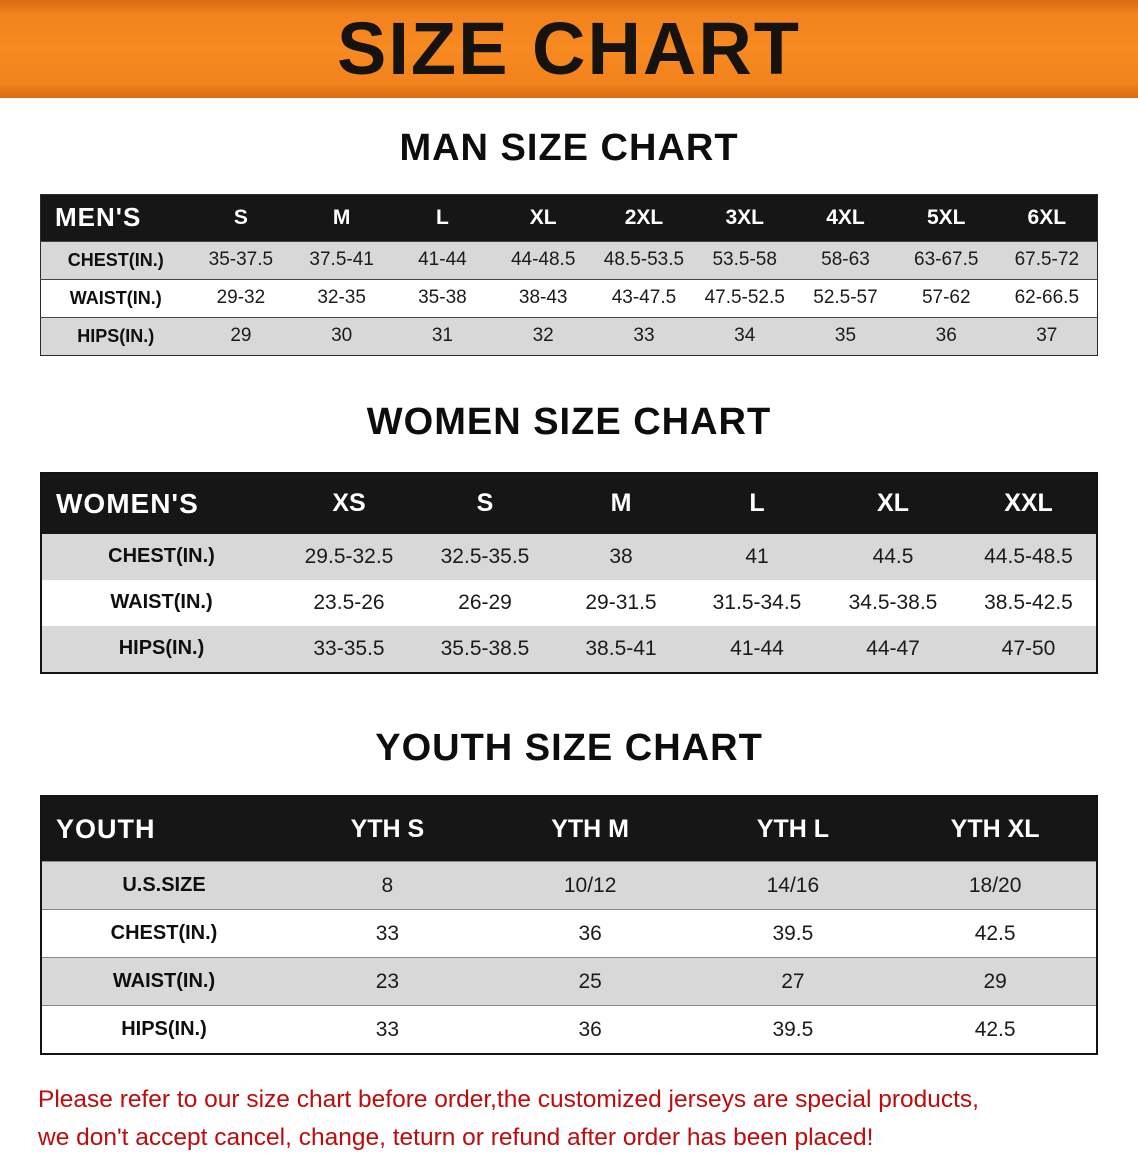 The width and height of the screenshot is (1138, 1157). What do you see at coordinates (163, 885) in the screenshot?
I see `row-label: U.S.SIZE` at bounding box center [163, 885].